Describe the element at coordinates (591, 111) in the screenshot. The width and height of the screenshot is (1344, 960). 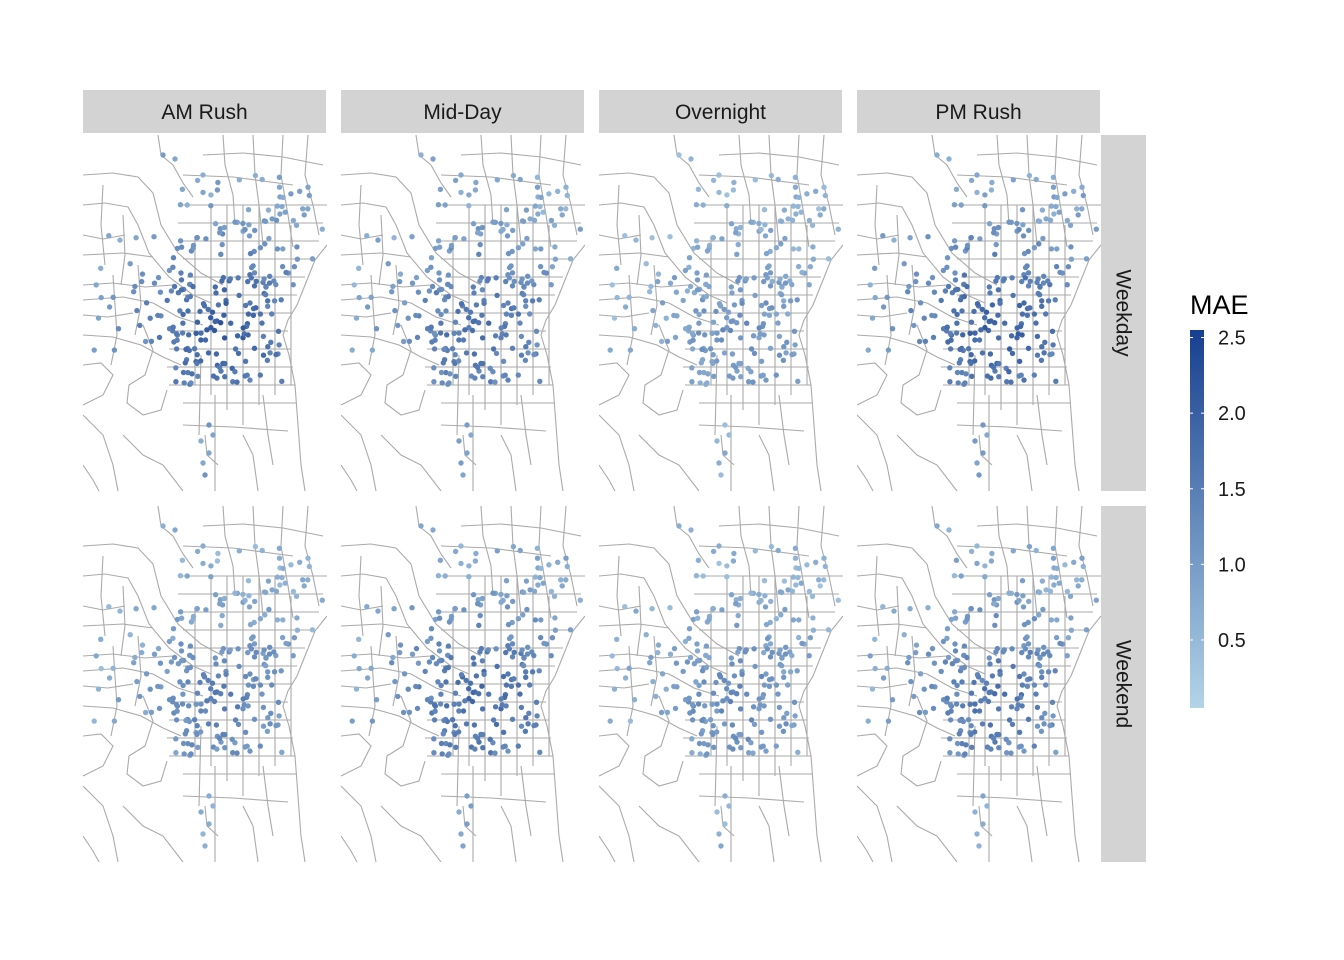
I see `column-strips: AM Rush Mid-Day Overnight PM Rush` at that location.